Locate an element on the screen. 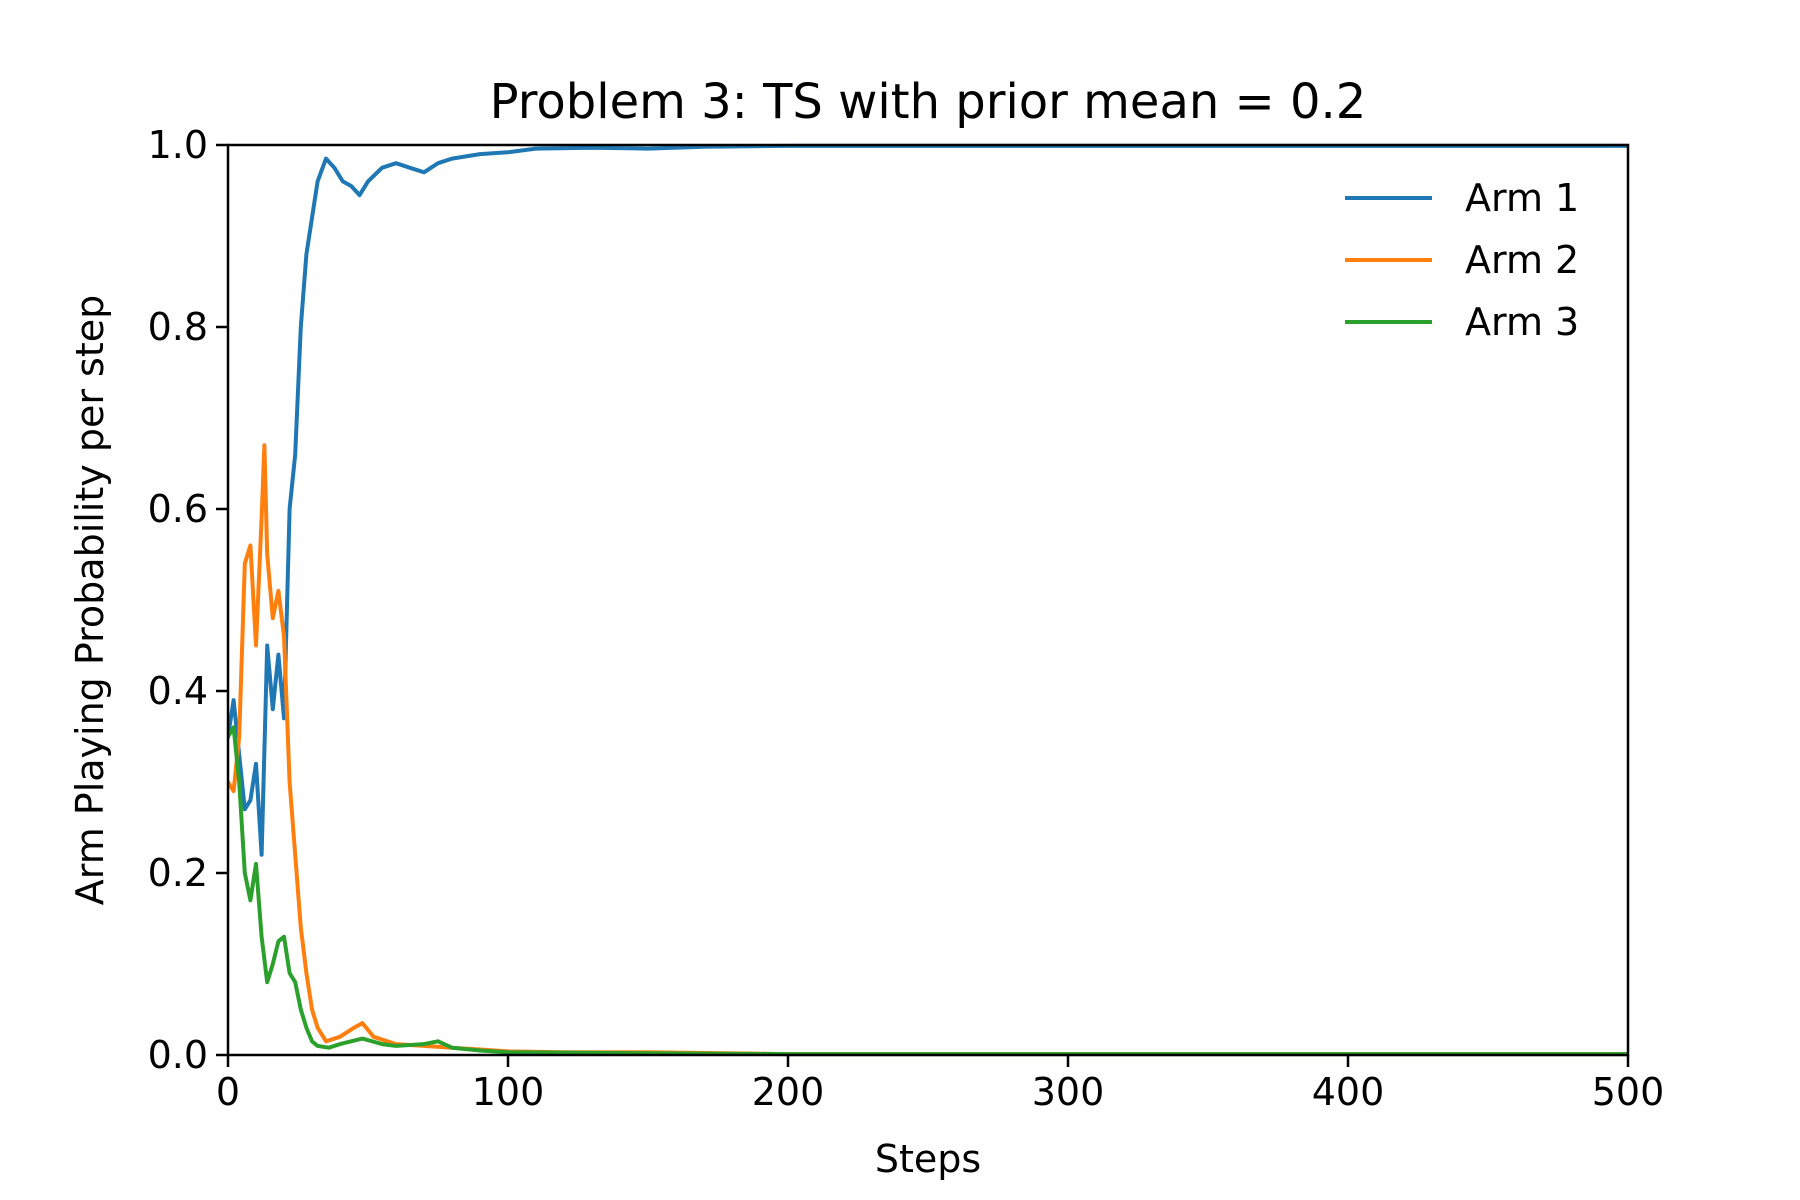 The height and width of the screenshot is (1200, 1800). chart-title: Problem 3: TS with prior mean = 0.2 is located at coordinates (928, 102).